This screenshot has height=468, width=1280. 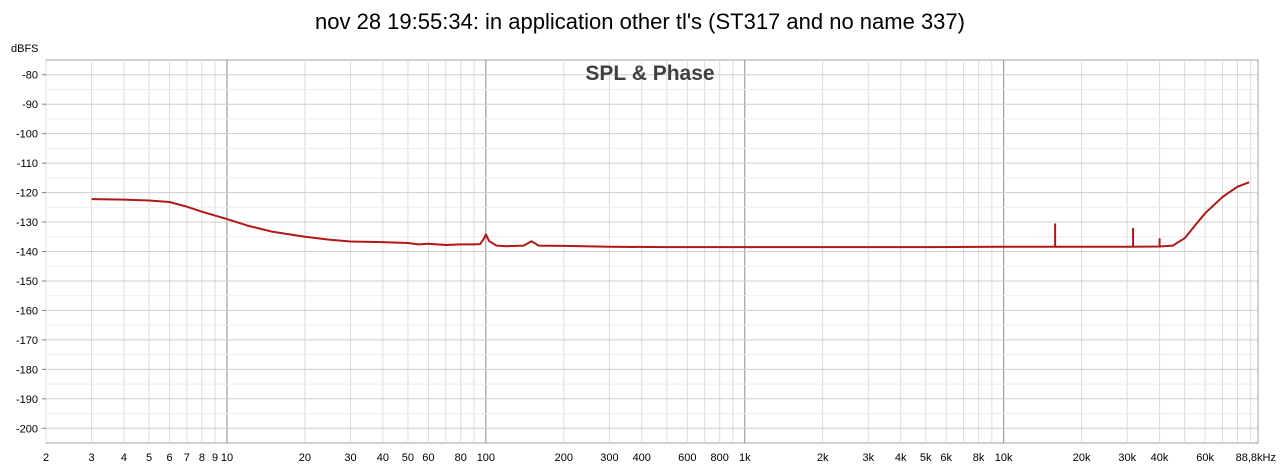 I want to click on plot-label: SPL & Phase, so click(x=650, y=73).